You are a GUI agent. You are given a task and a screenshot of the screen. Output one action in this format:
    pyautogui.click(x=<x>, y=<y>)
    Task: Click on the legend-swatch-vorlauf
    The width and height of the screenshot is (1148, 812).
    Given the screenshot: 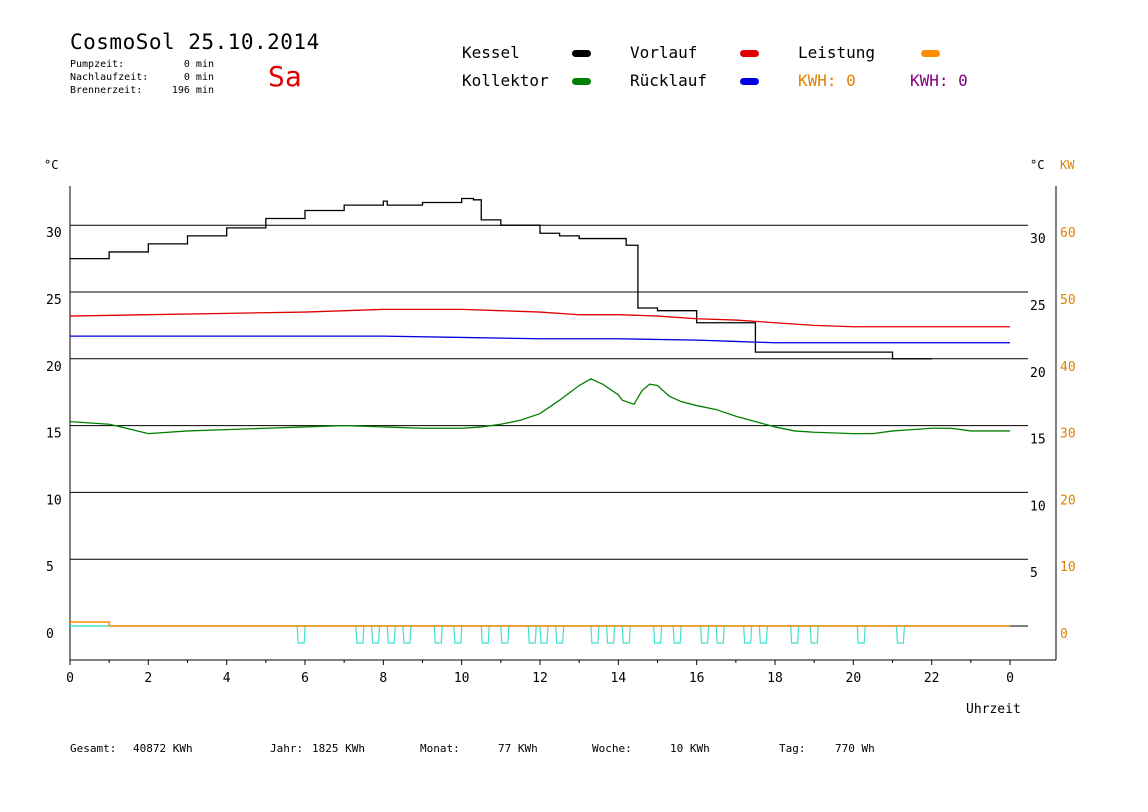 What is the action you would take?
    pyautogui.click(x=749, y=53)
    